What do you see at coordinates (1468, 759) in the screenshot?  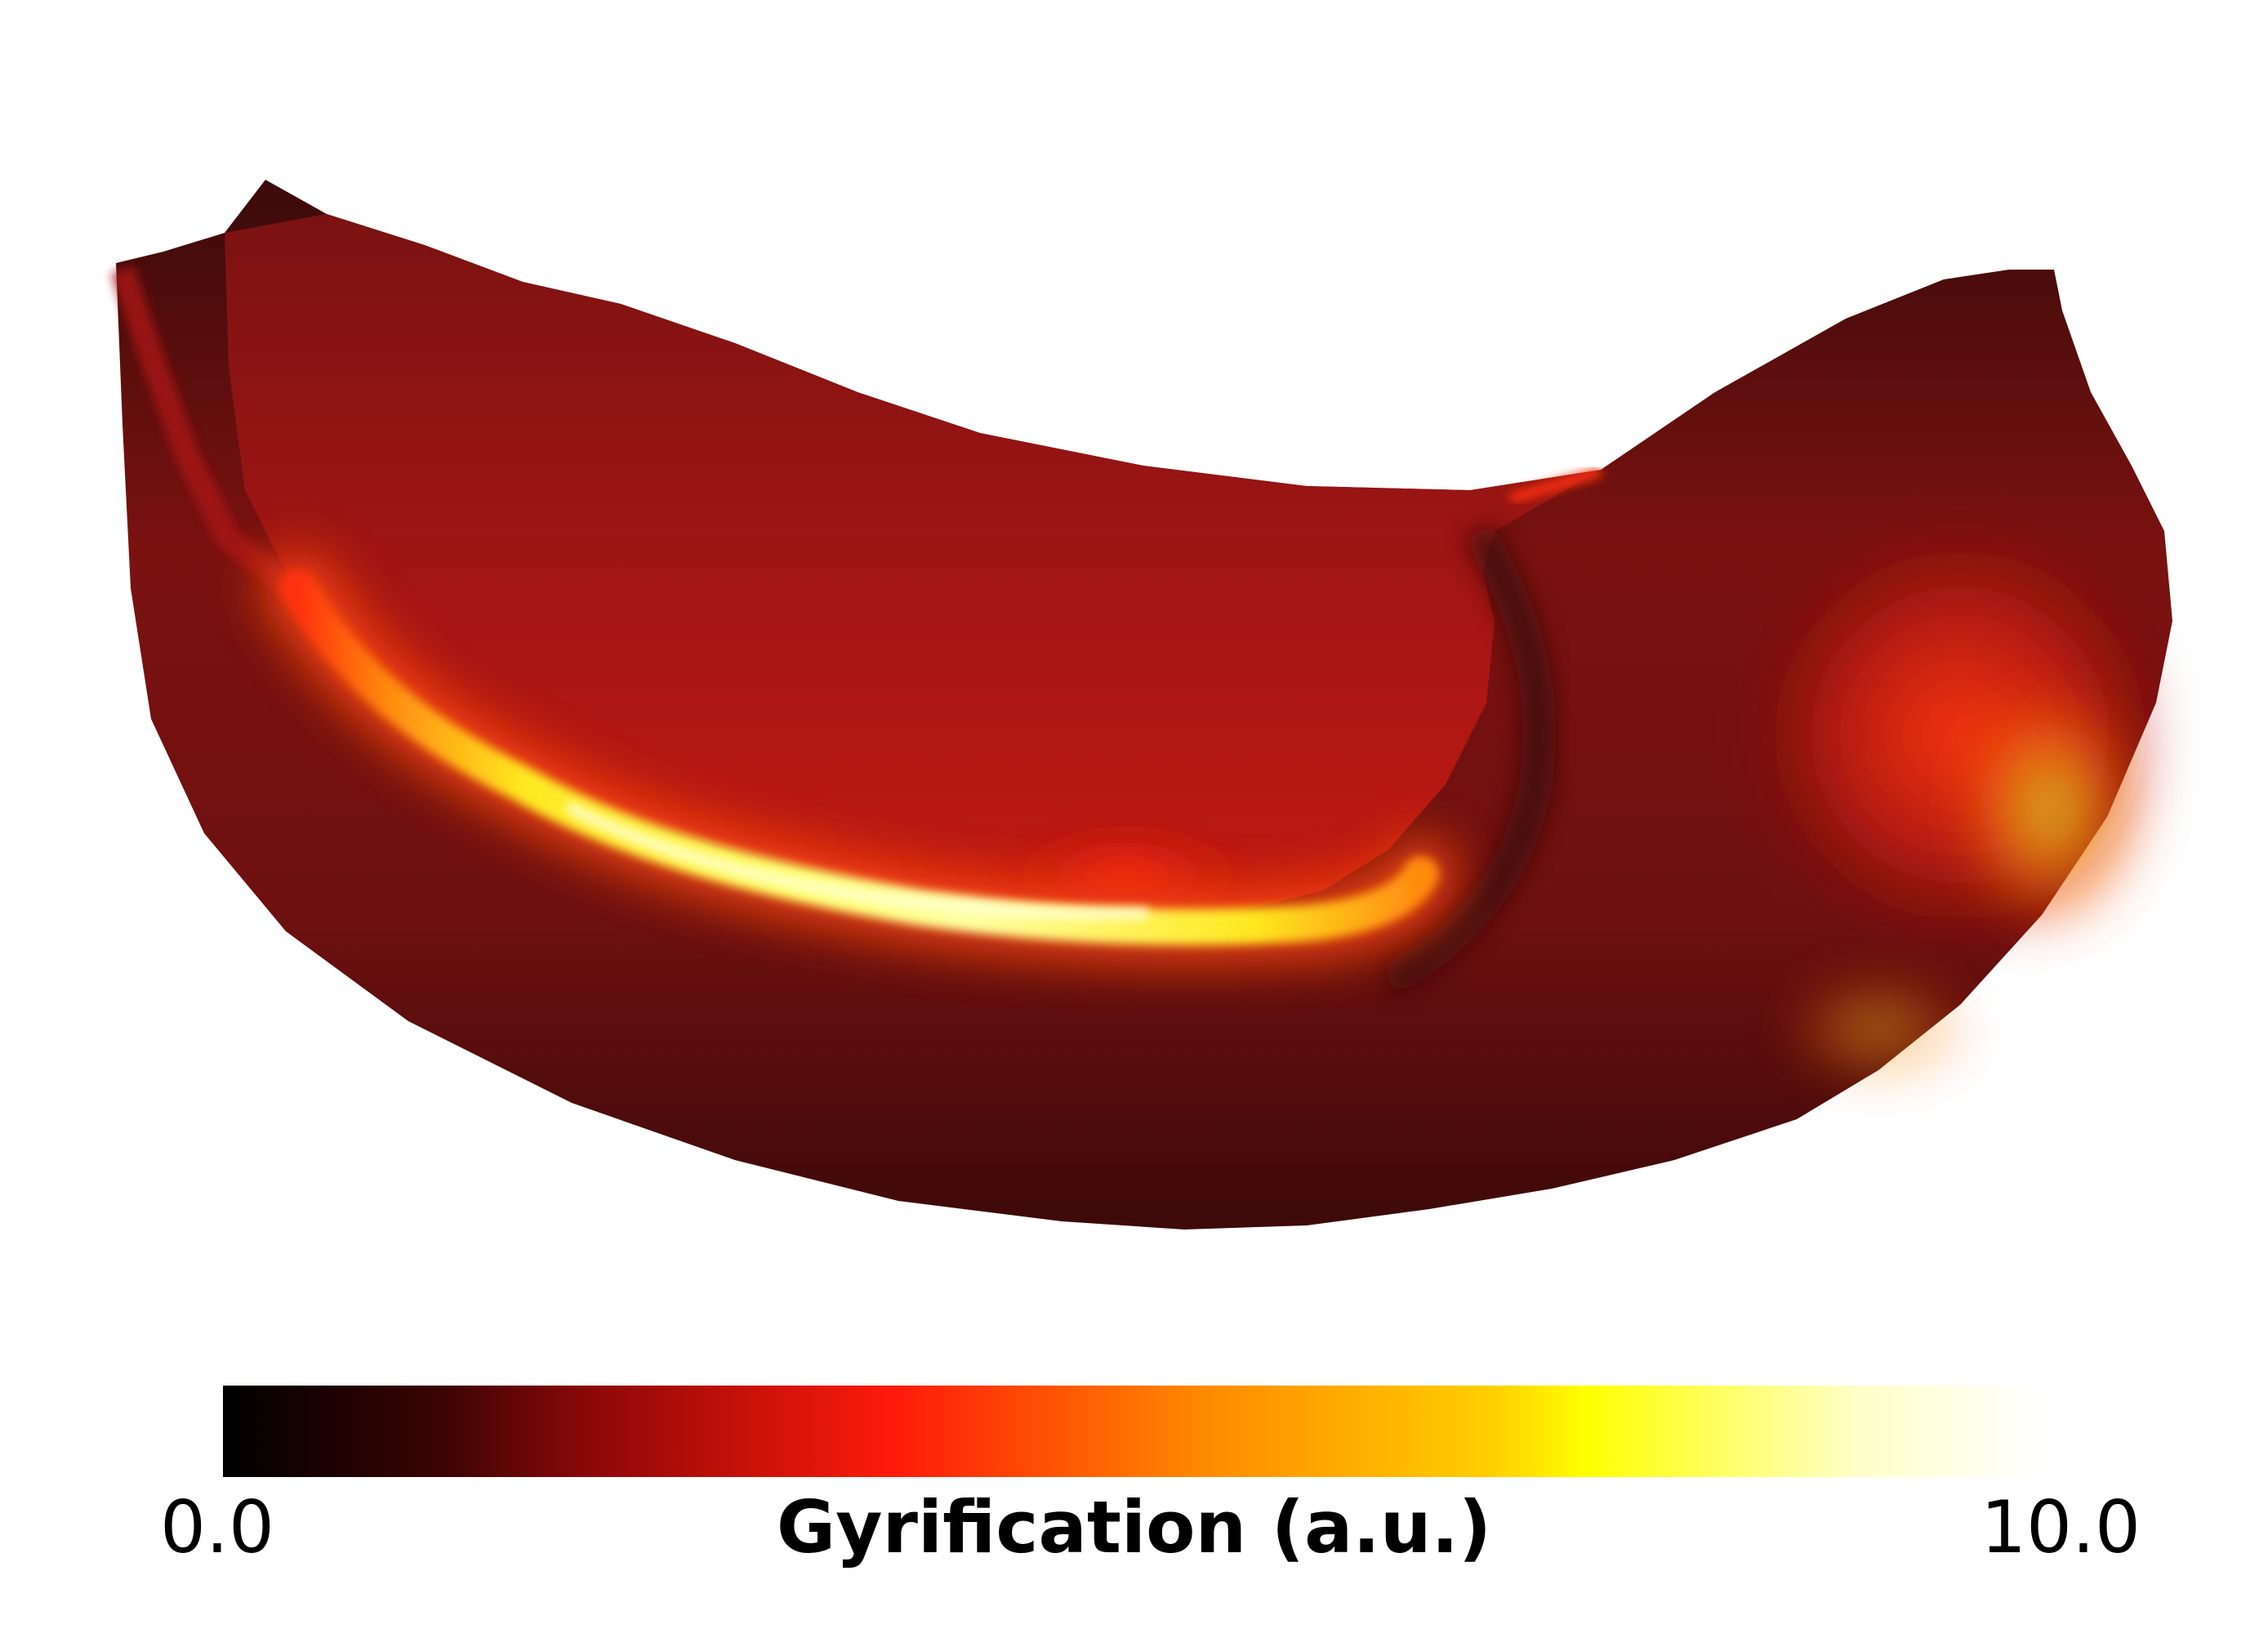 I see `surface-fold` at bounding box center [1468, 759].